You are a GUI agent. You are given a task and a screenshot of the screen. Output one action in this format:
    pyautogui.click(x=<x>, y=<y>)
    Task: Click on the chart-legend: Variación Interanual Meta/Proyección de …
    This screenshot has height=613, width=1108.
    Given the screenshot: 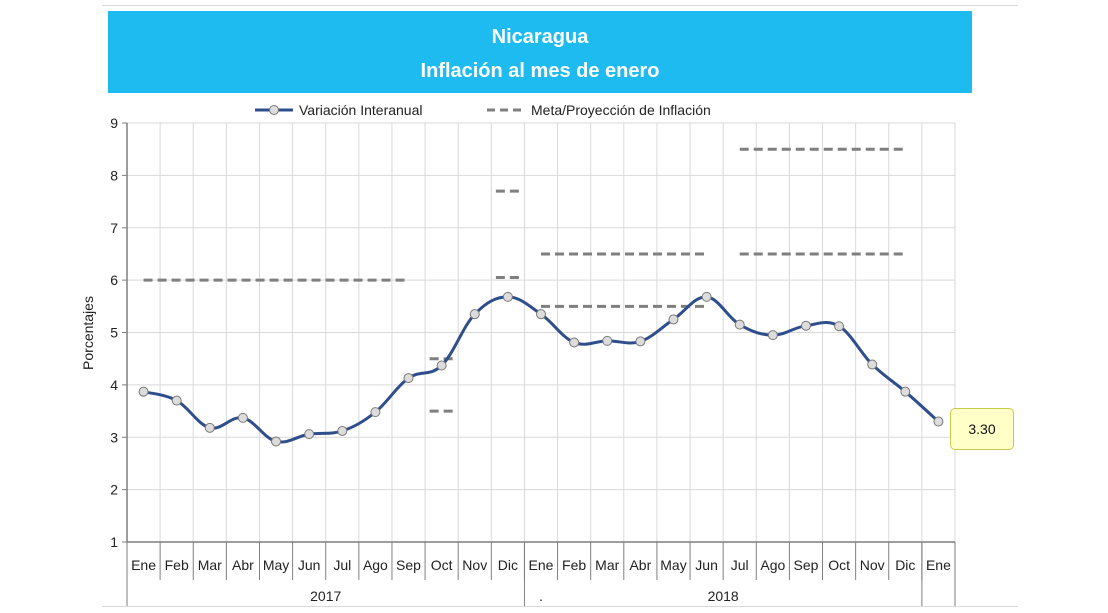 What is the action you would take?
    pyautogui.click(x=483, y=110)
    